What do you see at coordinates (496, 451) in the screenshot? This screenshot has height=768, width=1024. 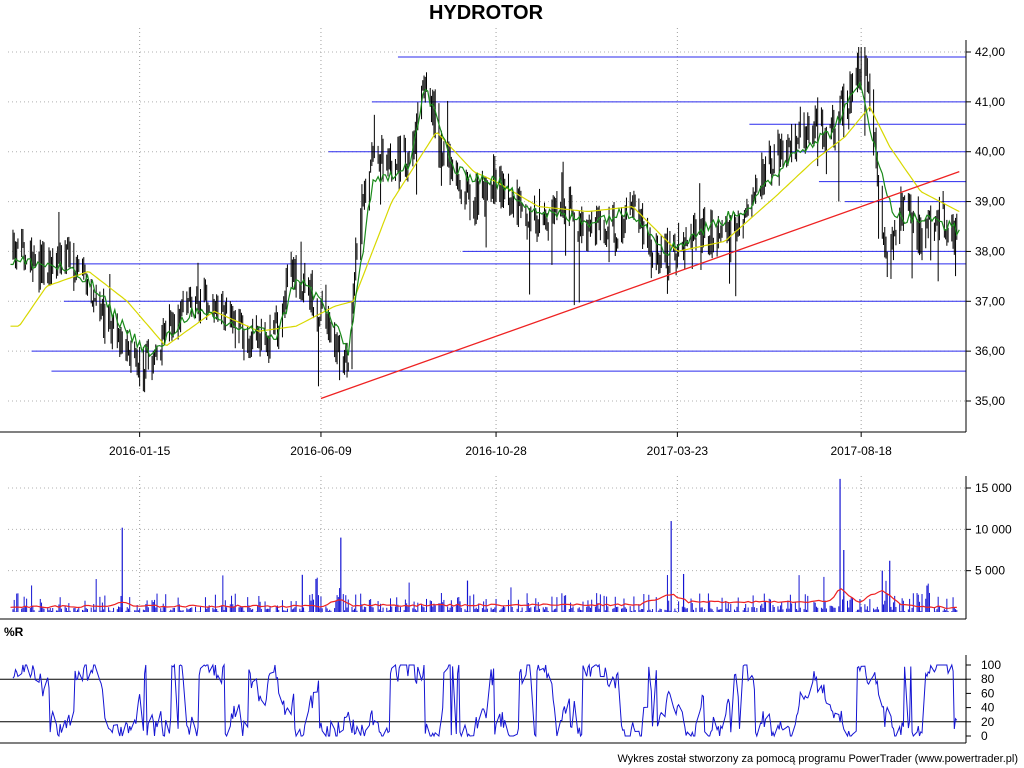 I see `price-xtick-label: 2016-10-28` at bounding box center [496, 451].